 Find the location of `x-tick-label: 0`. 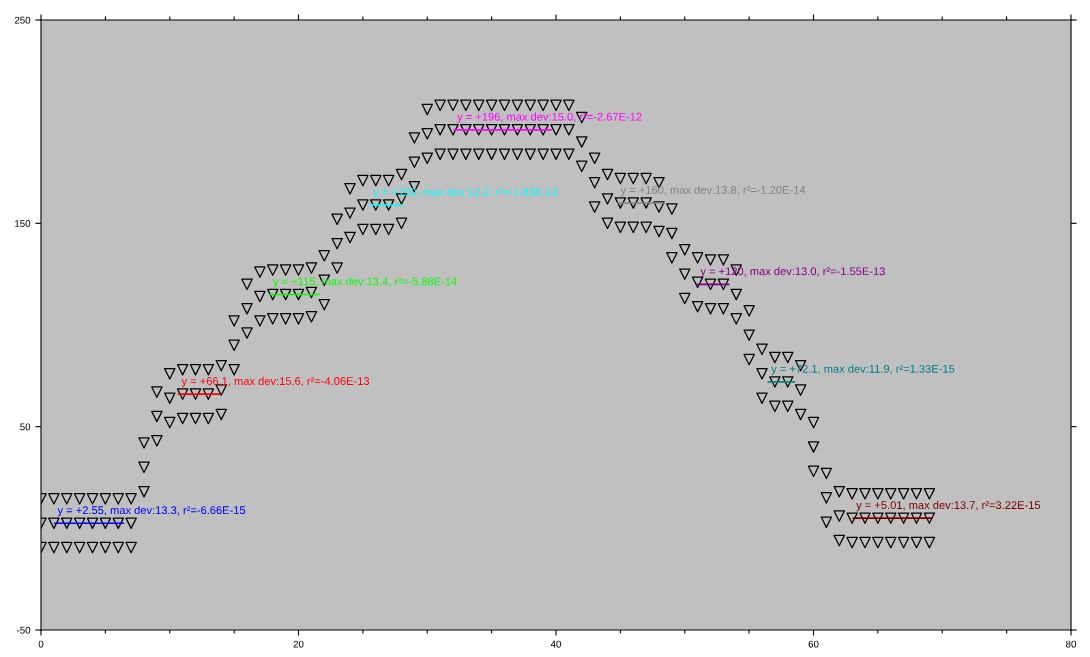

x-tick-label: 0 is located at coordinates (41, 644).